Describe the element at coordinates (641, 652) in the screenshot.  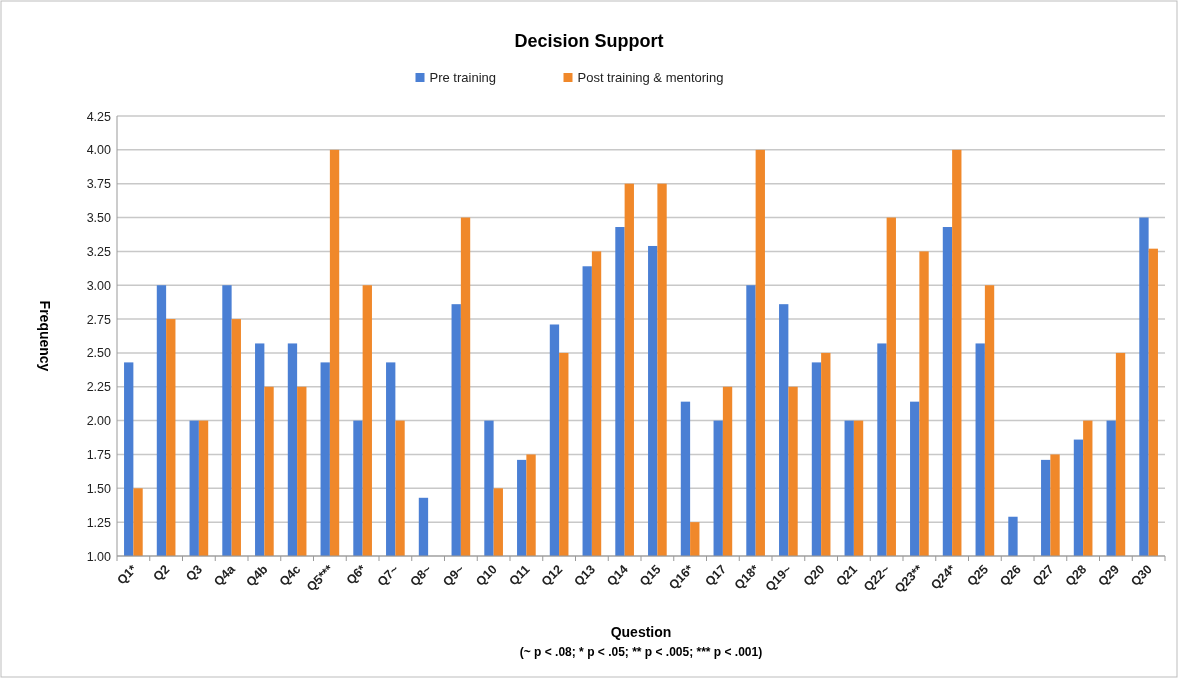
I see `text: (~ p < .08; * p < .05; ** p < .005; *** p < .001)` at that location.